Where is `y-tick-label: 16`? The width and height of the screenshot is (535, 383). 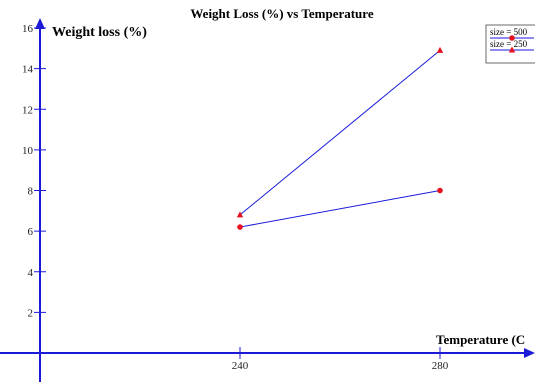 y-tick-label: 16 is located at coordinates (28, 29).